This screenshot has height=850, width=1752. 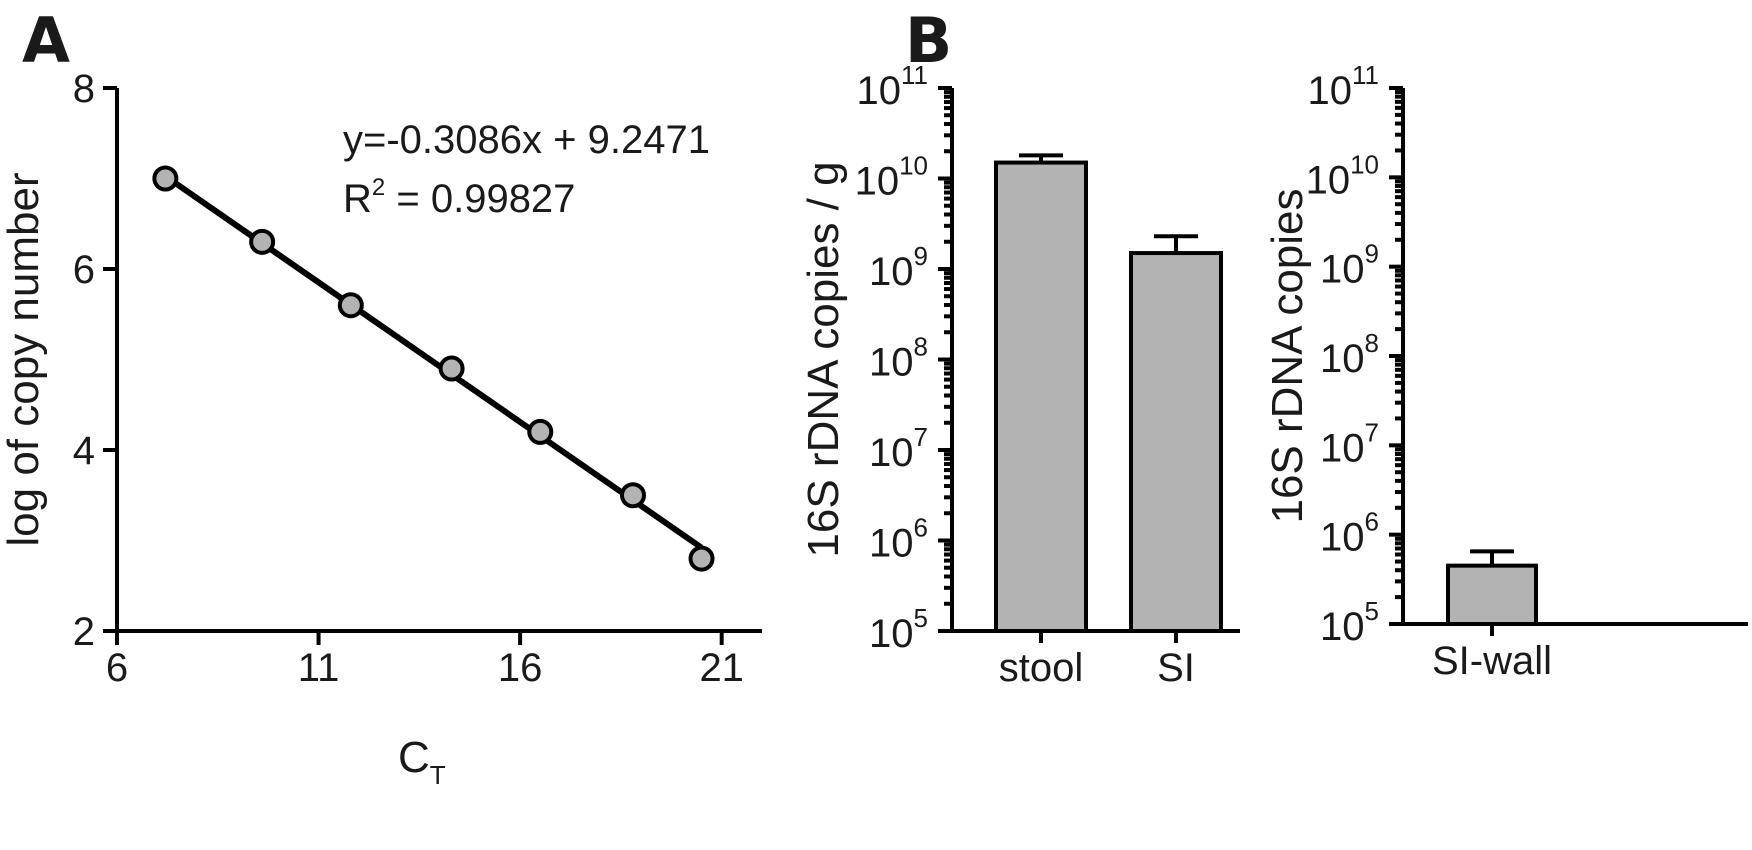 I want to click on x-category-label: SI, so click(x=1176, y=668).